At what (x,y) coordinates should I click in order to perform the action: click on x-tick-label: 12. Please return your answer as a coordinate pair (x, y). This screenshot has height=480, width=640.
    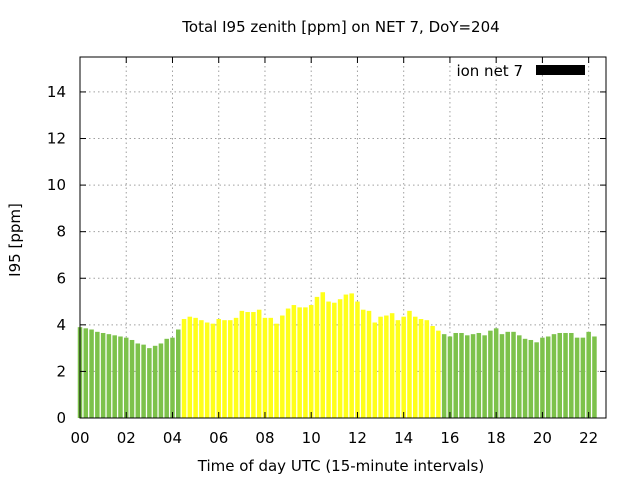
    Looking at the image, I should click on (357, 438).